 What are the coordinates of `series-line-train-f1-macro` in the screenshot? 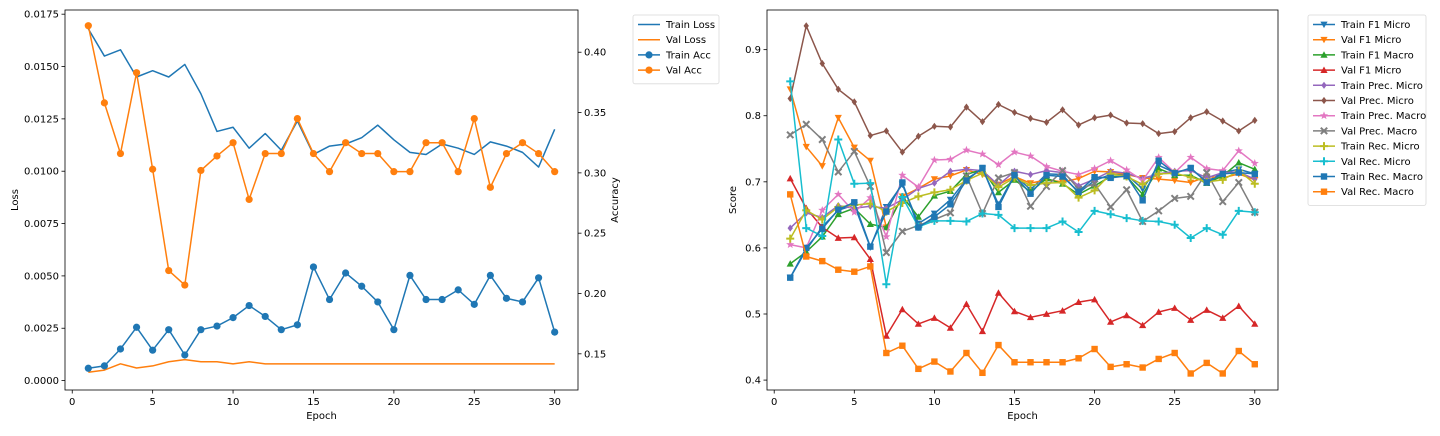 It's located at (1022, 213).